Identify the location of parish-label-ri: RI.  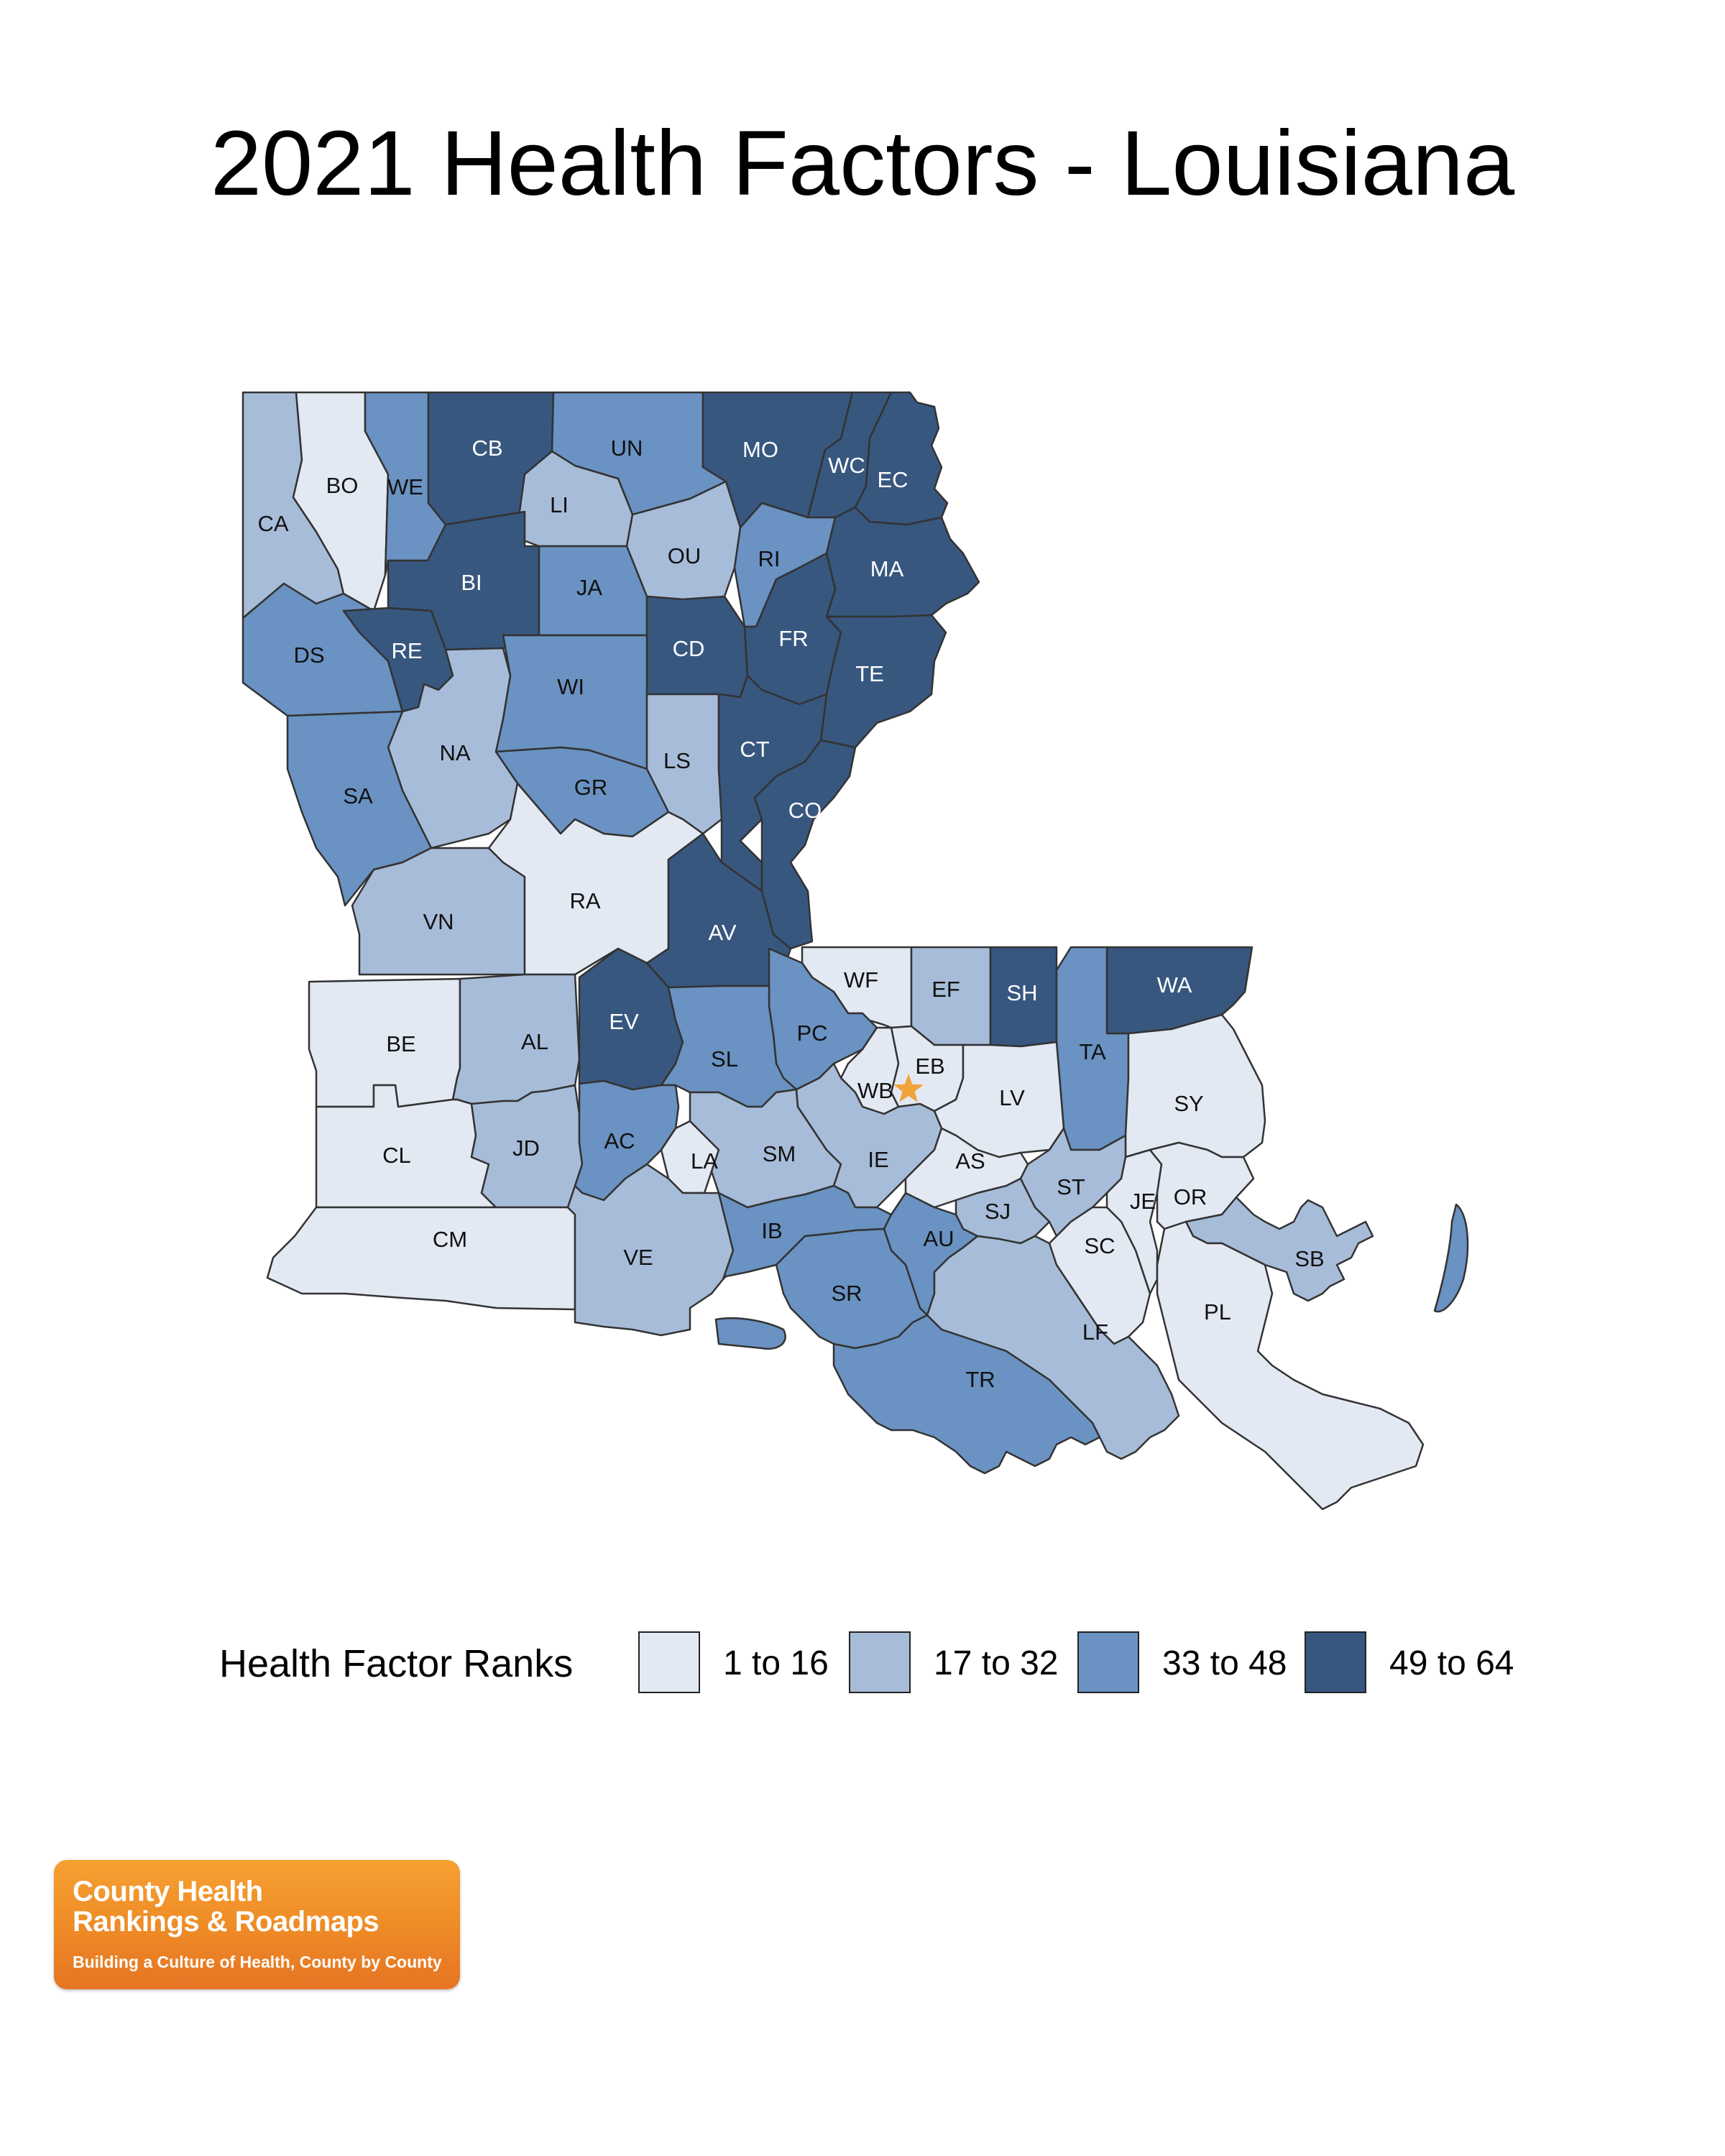
(769, 558).